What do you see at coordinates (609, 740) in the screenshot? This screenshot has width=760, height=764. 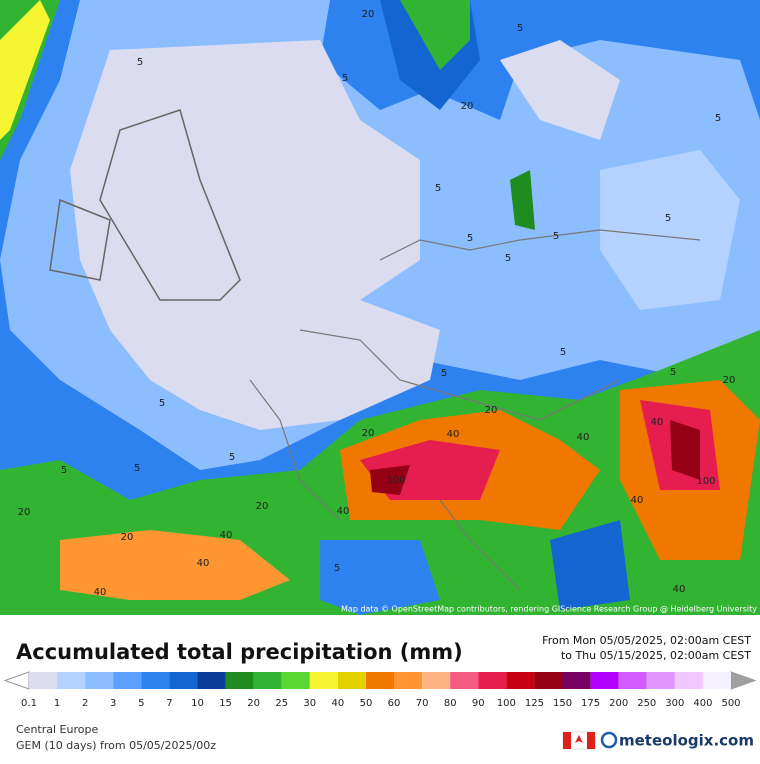 I see `logo` at bounding box center [609, 740].